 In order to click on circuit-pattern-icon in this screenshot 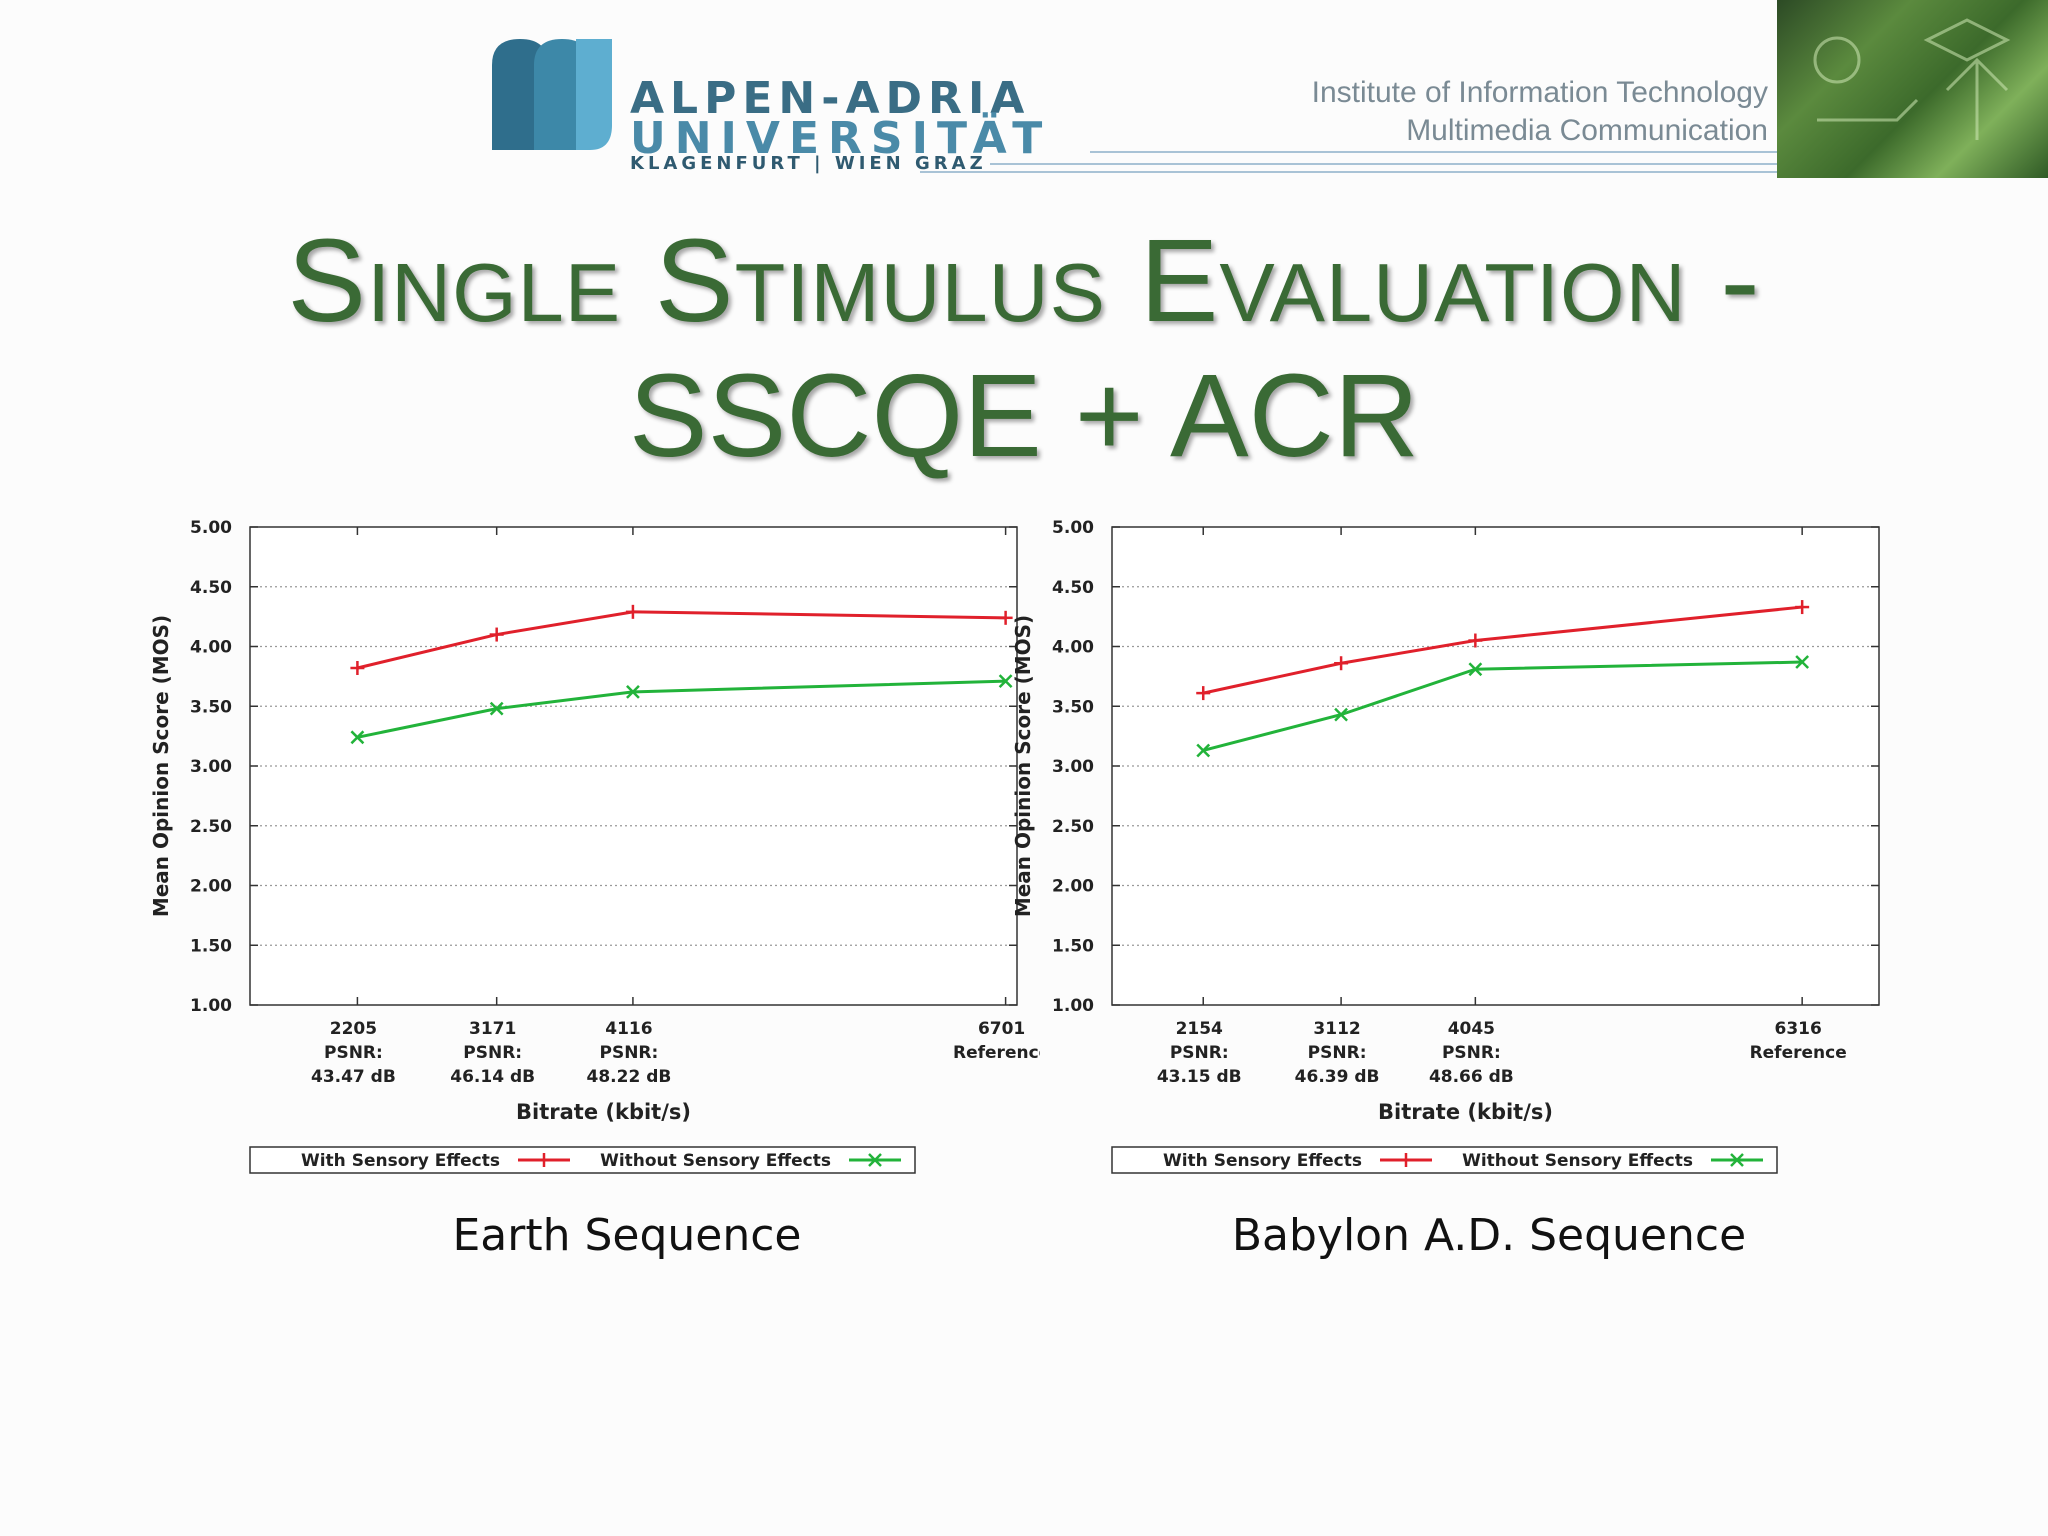, I will do `click(1912, 79)`.